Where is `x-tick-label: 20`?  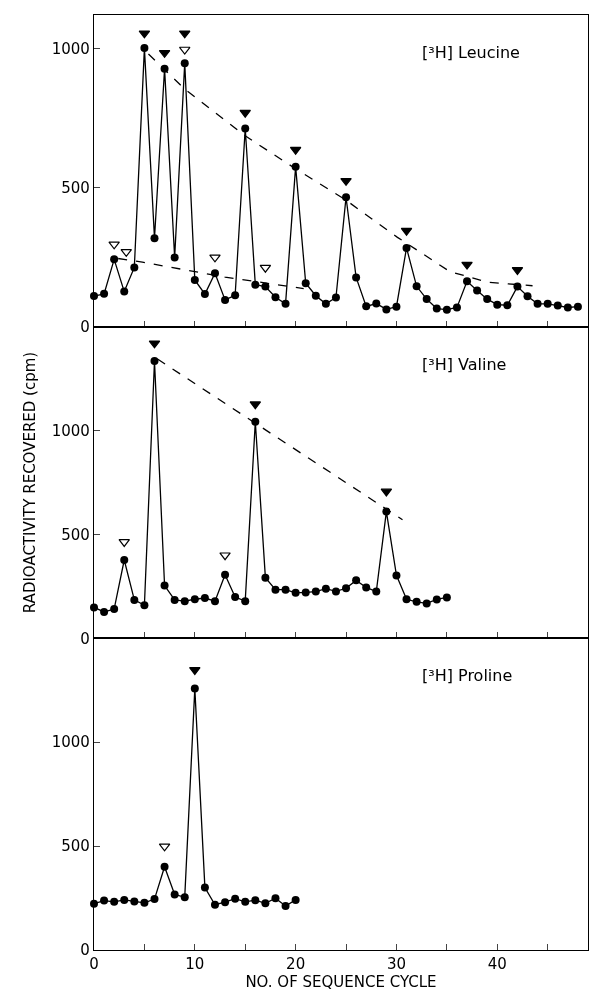 x-tick-label: 20 is located at coordinates (296, 964).